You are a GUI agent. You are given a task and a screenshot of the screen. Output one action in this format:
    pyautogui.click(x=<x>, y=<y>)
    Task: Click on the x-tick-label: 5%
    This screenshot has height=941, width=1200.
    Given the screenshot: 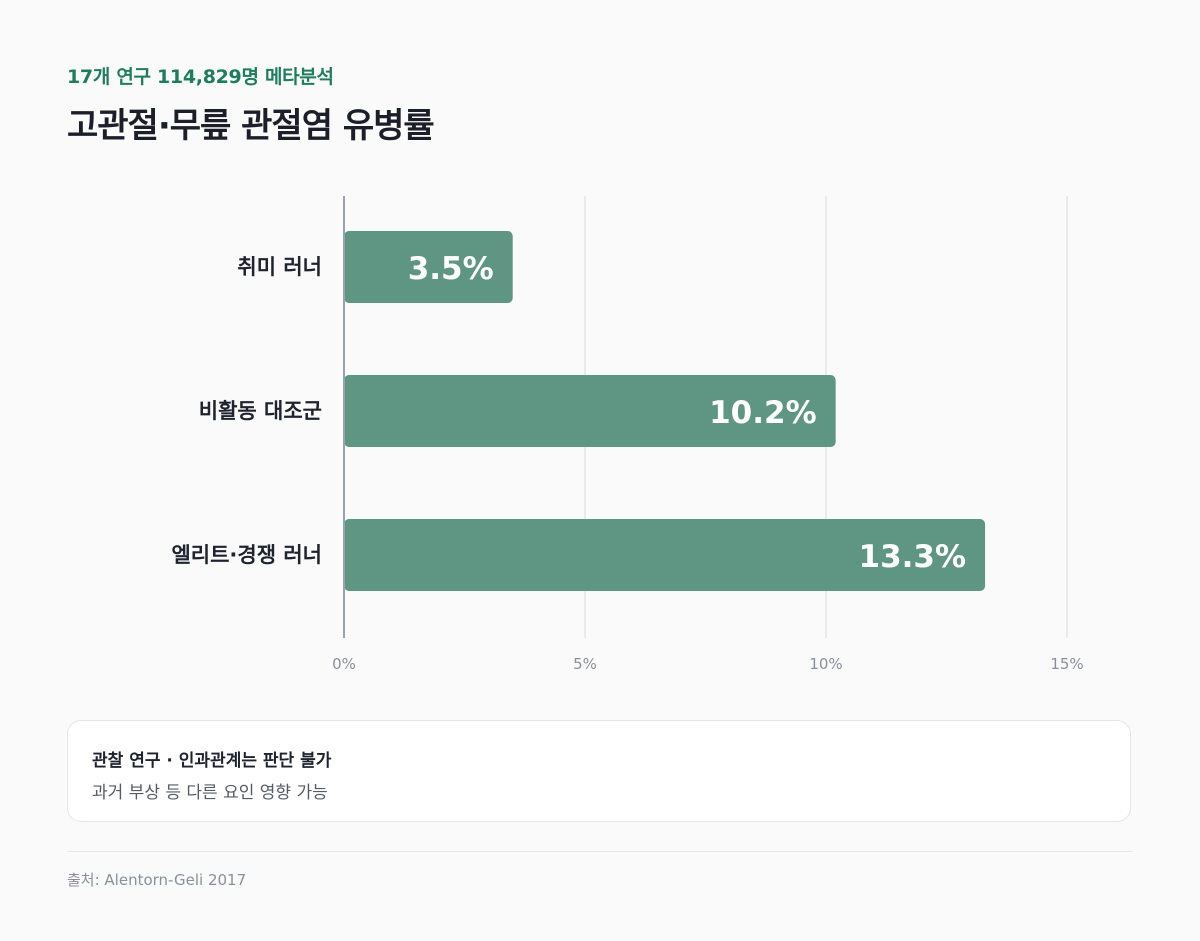 What is the action you would take?
    pyautogui.click(x=585, y=664)
    